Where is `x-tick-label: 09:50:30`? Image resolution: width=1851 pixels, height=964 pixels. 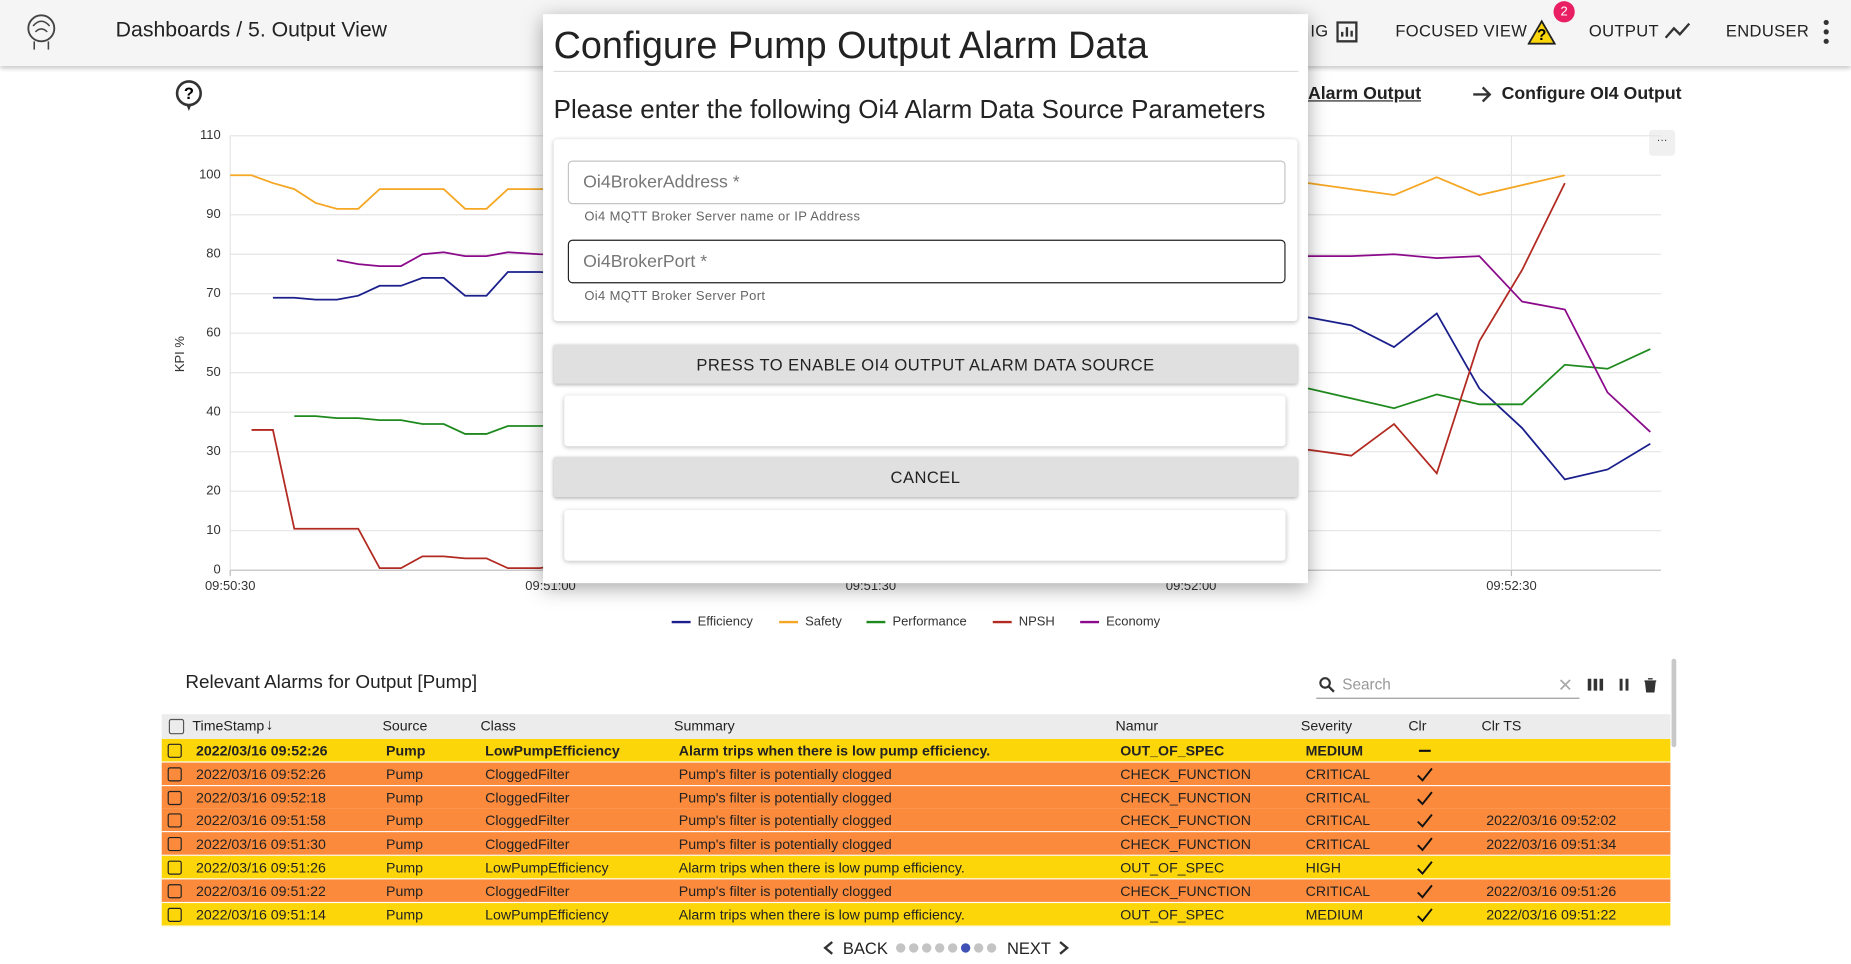
x-tick-label: 09:50:30 is located at coordinates (230, 585).